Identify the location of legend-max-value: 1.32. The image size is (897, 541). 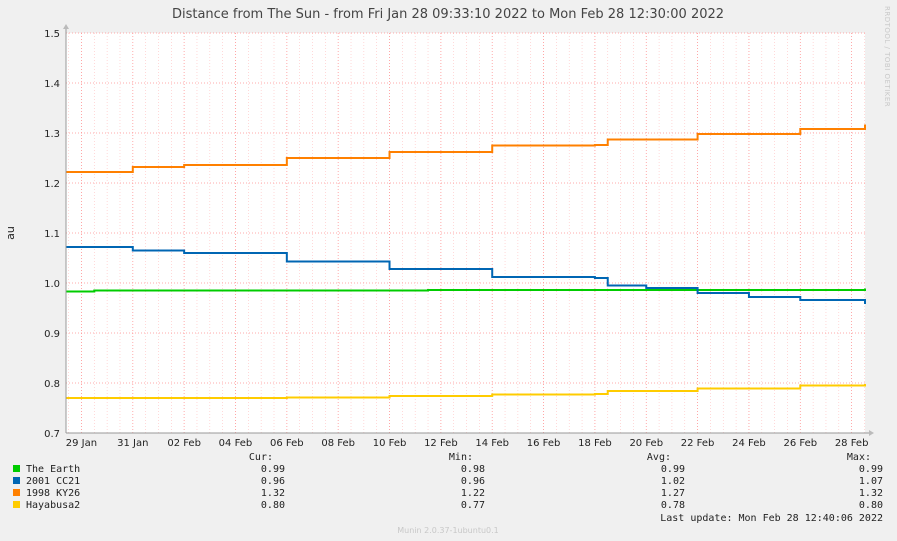
(871, 493).